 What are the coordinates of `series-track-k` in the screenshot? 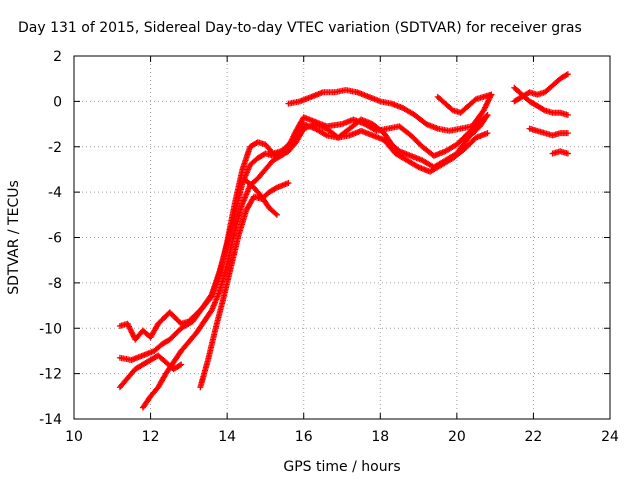 It's located at (548, 132).